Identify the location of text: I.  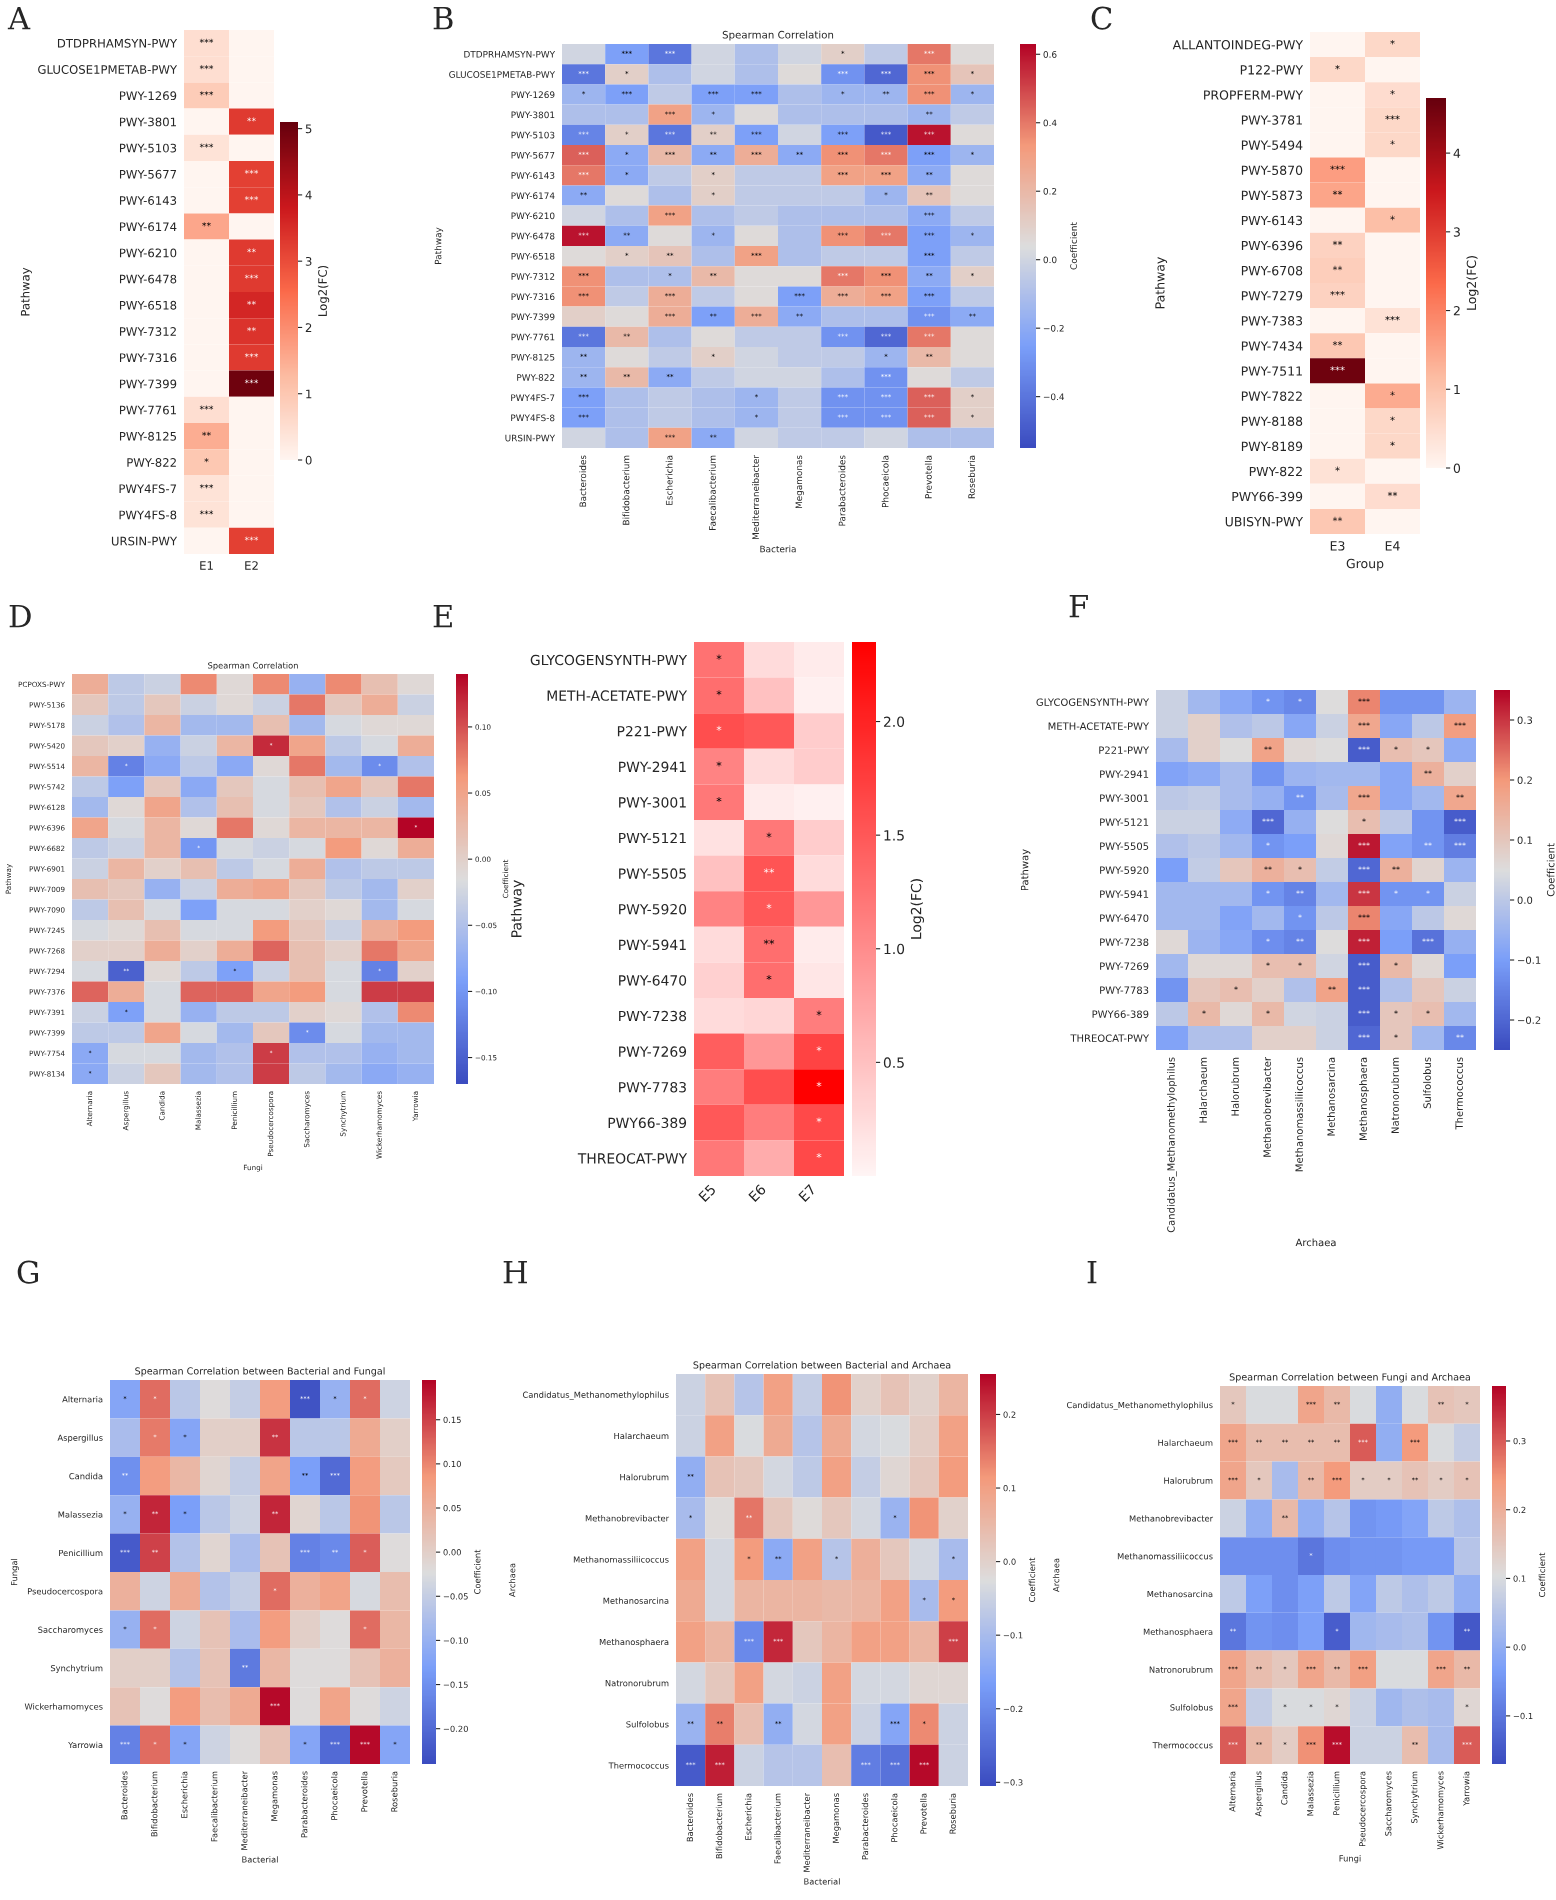
(1092, 1272).